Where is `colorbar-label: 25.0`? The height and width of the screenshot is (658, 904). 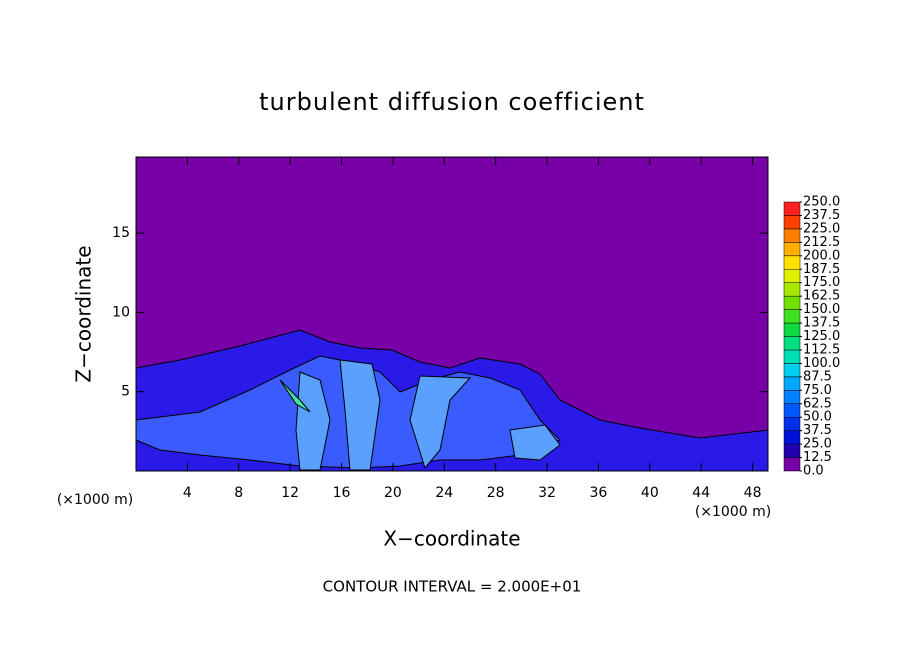
colorbar-label: 25.0 is located at coordinates (817, 444).